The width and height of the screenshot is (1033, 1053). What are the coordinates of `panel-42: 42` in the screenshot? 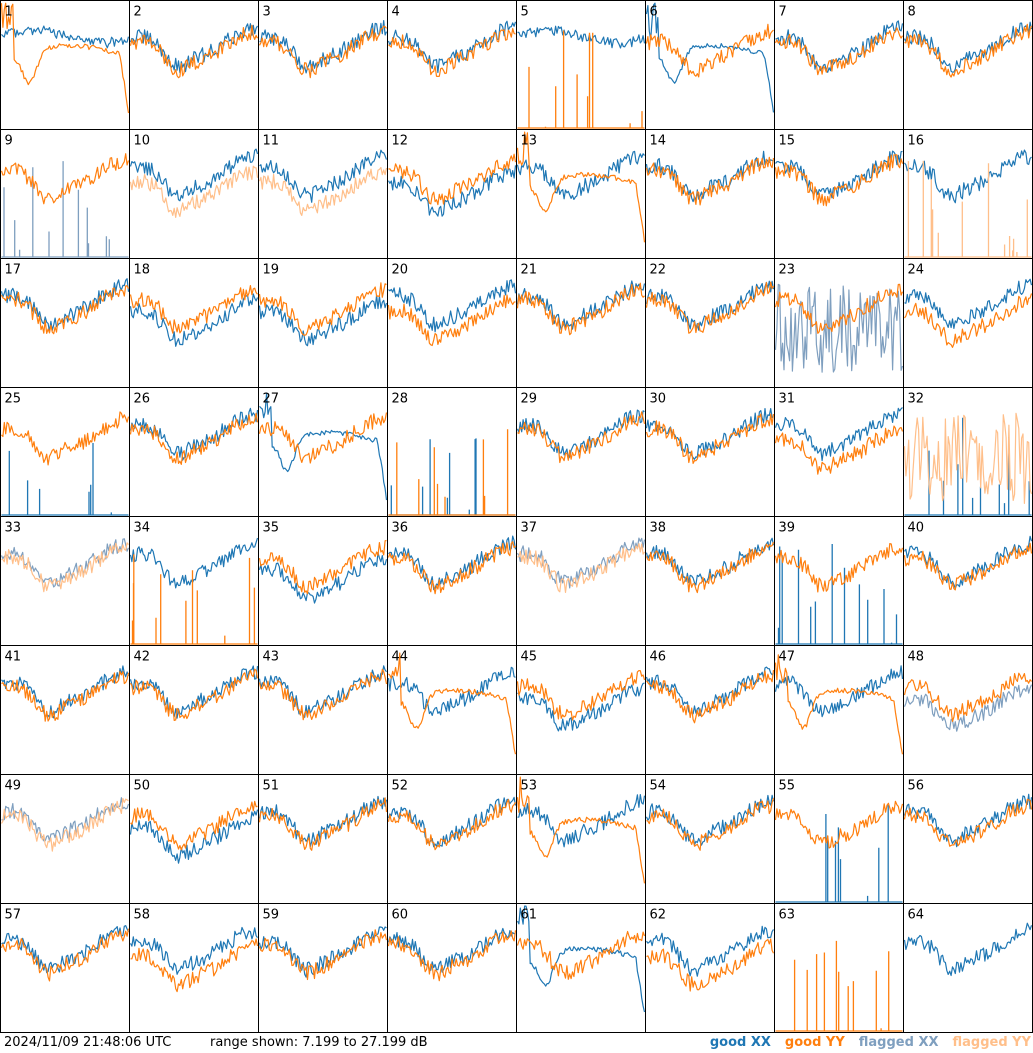 It's located at (194, 710).